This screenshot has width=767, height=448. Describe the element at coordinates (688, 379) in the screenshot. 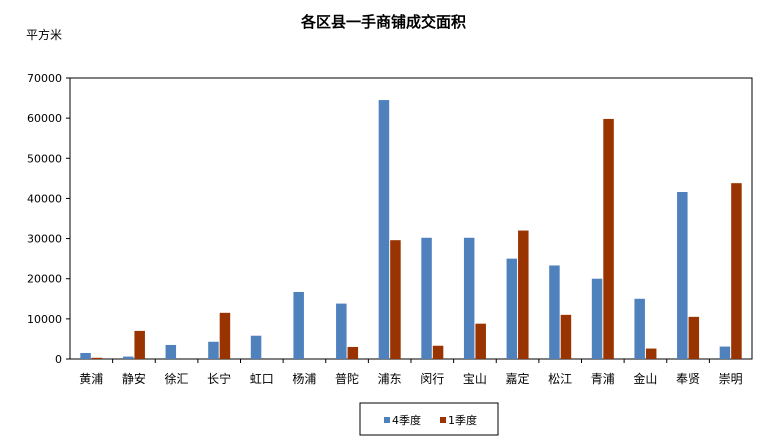

I see `x-tick-label: 奉贤` at that location.